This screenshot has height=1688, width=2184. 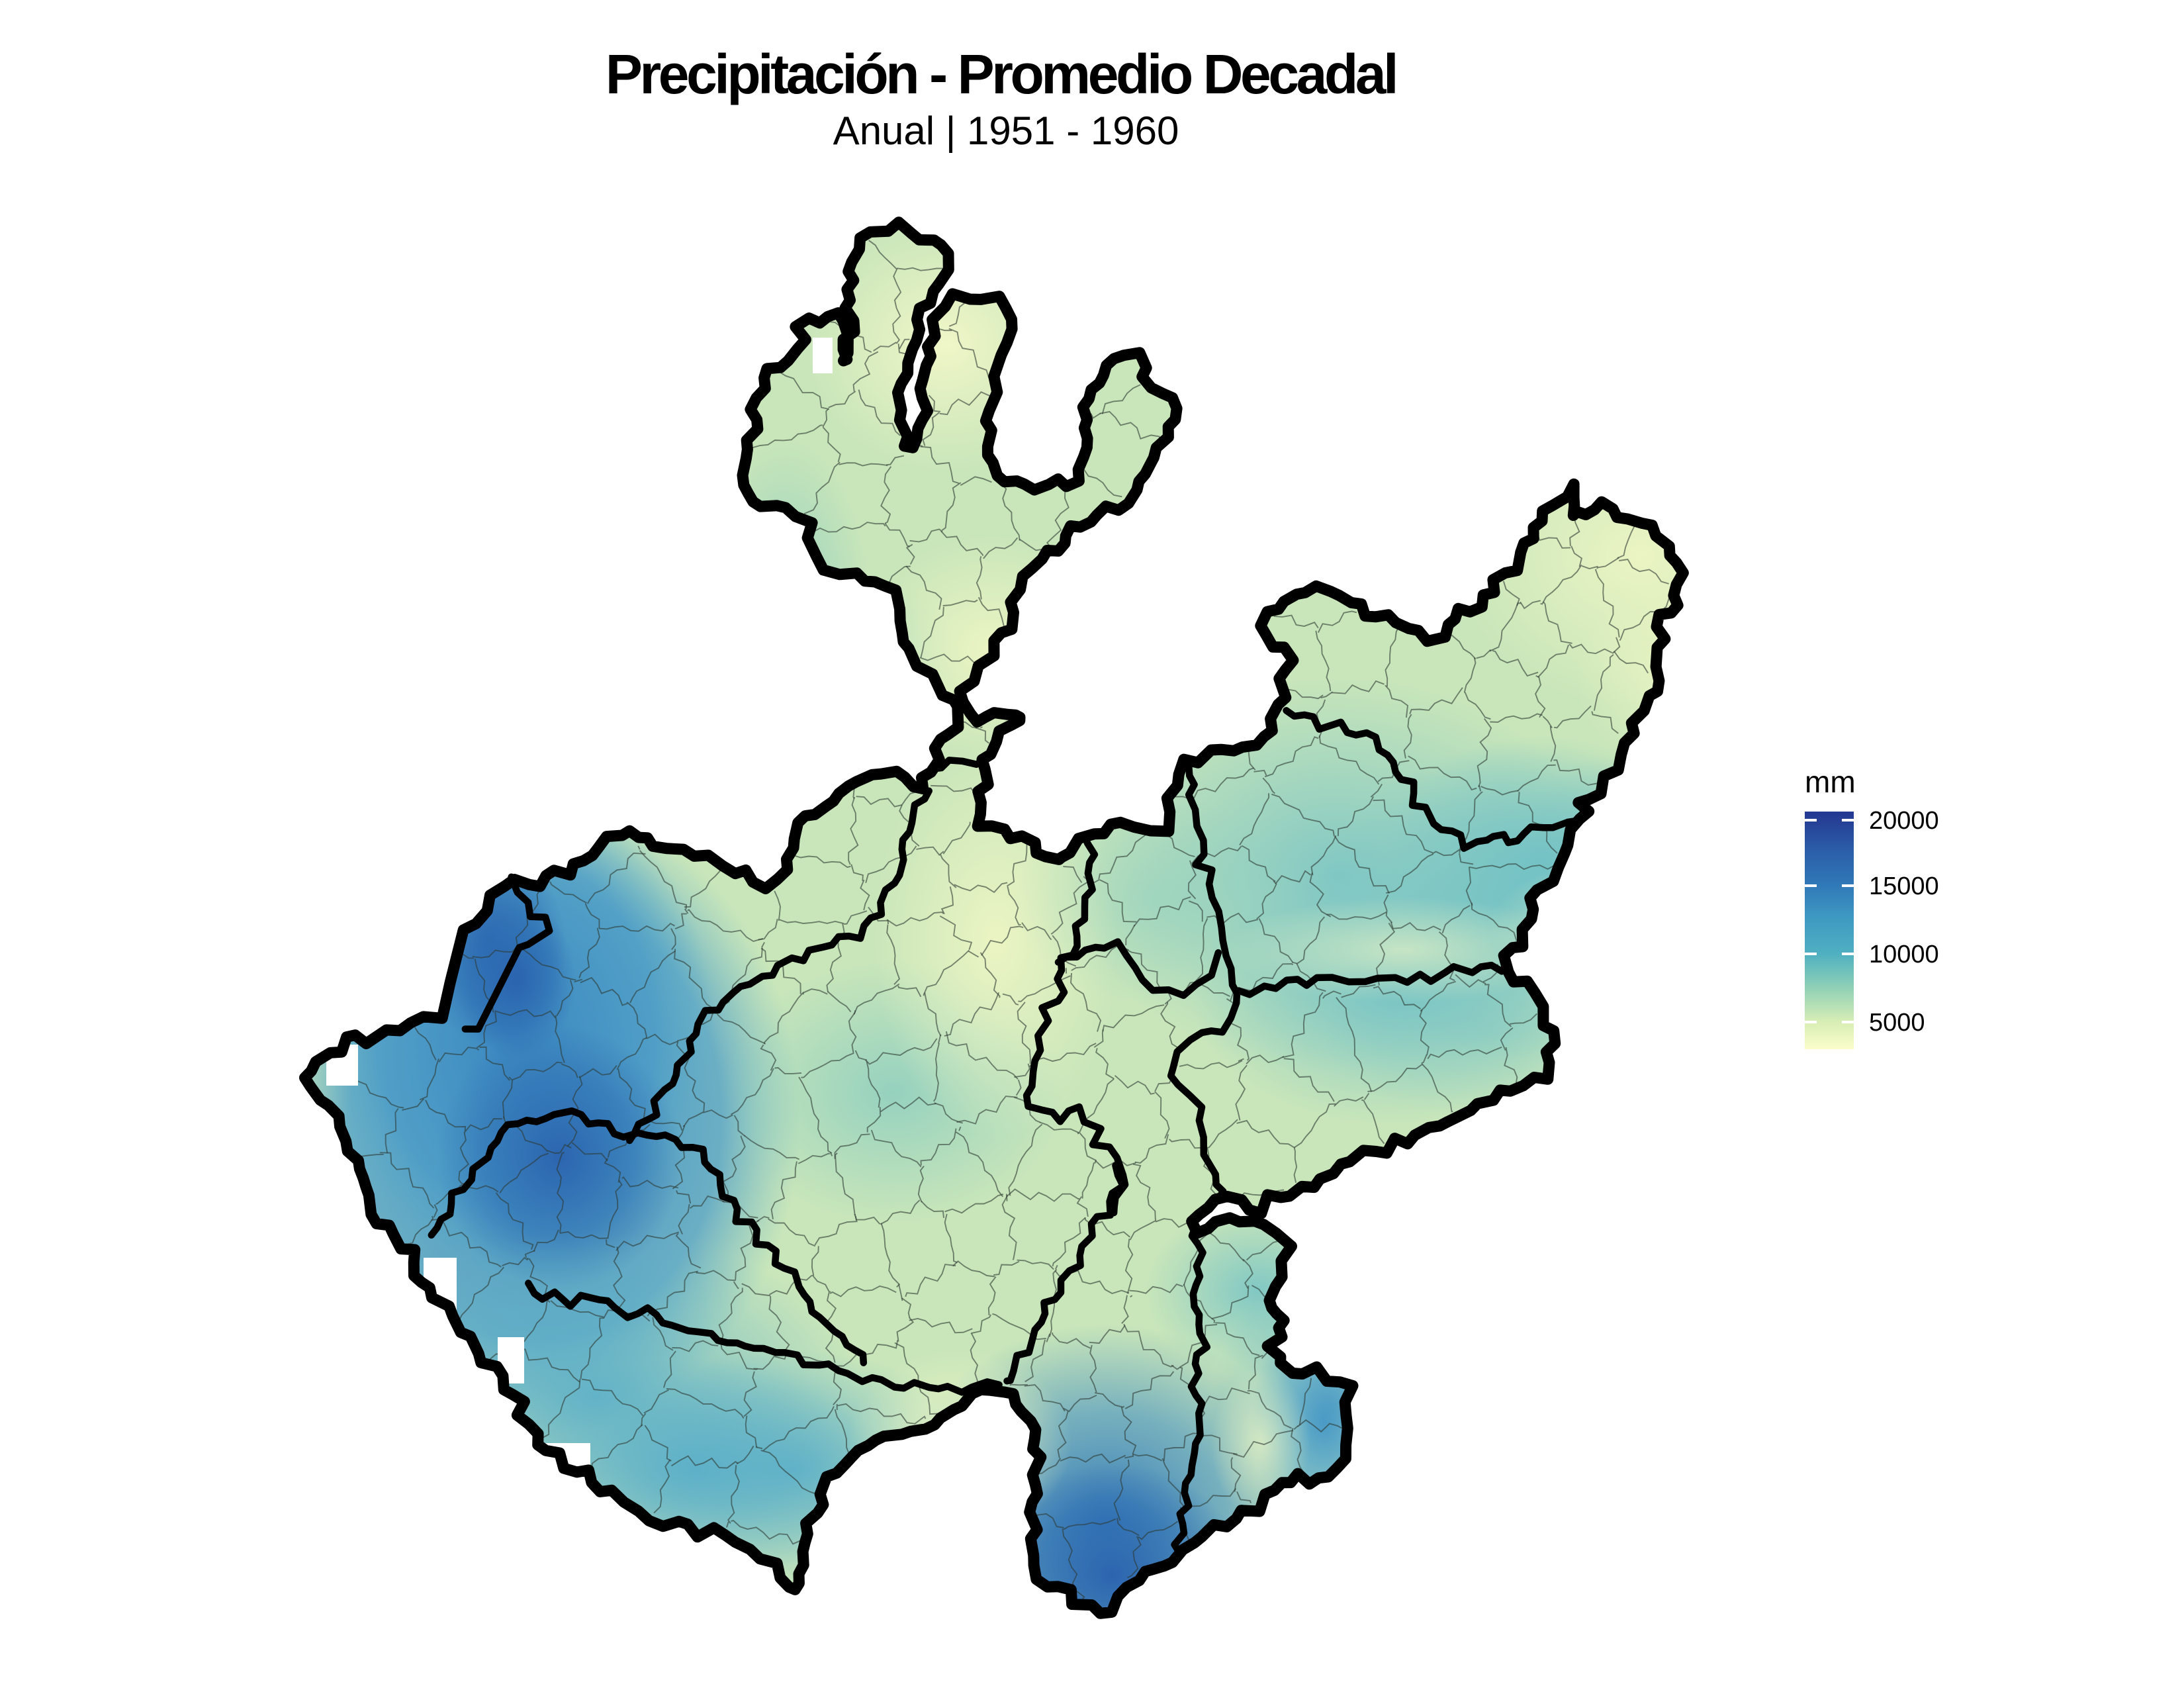 What do you see at coordinates (1831, 782) in the screenshot?
I see `svg-text: mm` at bounding box center [1831, 782].